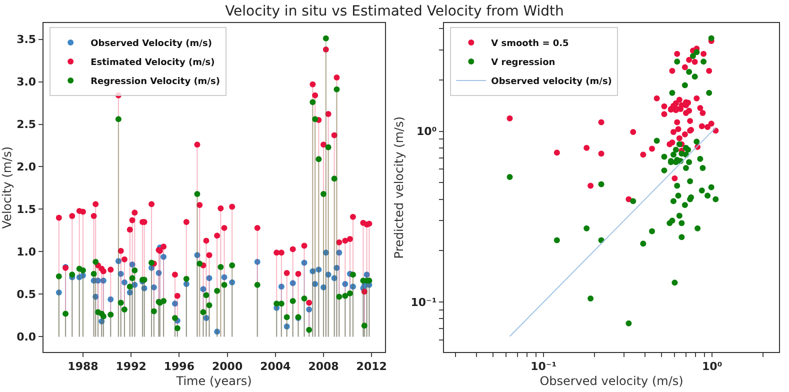 Image resolution: width=789 pixels, height=392 pixels. I want to click on x-tick-label: 10⁰, so click(712, 367).